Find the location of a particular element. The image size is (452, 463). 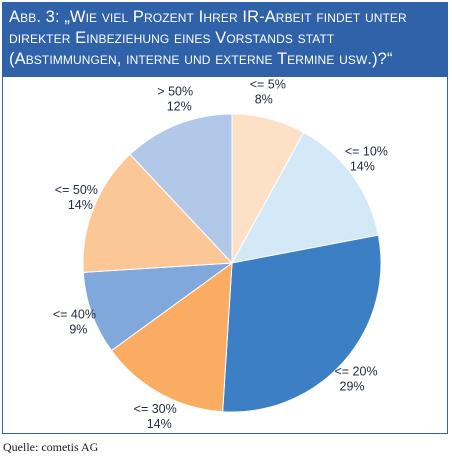

slice-category-label: <= 50% is located at coordinates (76, 190).